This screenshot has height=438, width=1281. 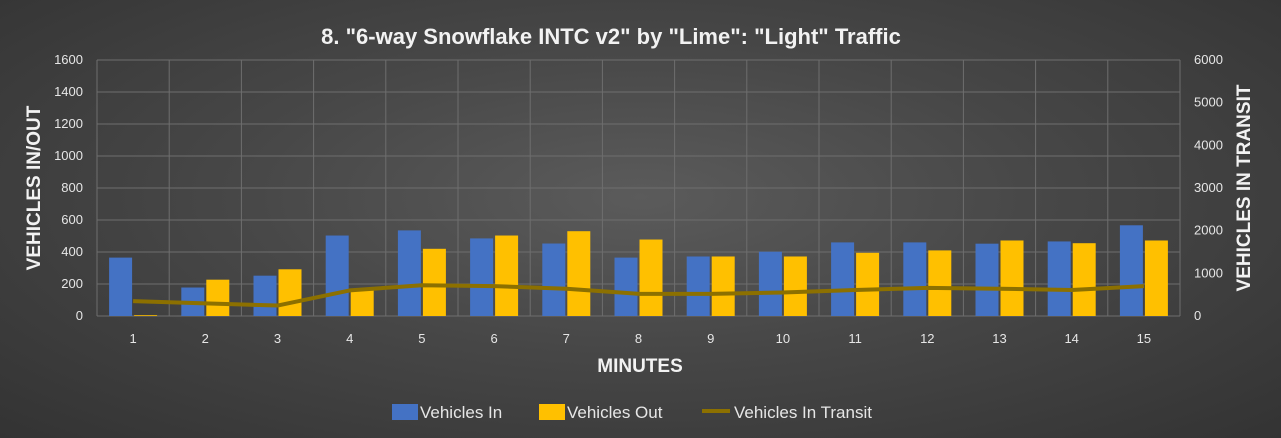 I want to click on y-tick-label: 1600, so click(x=68, y=59).